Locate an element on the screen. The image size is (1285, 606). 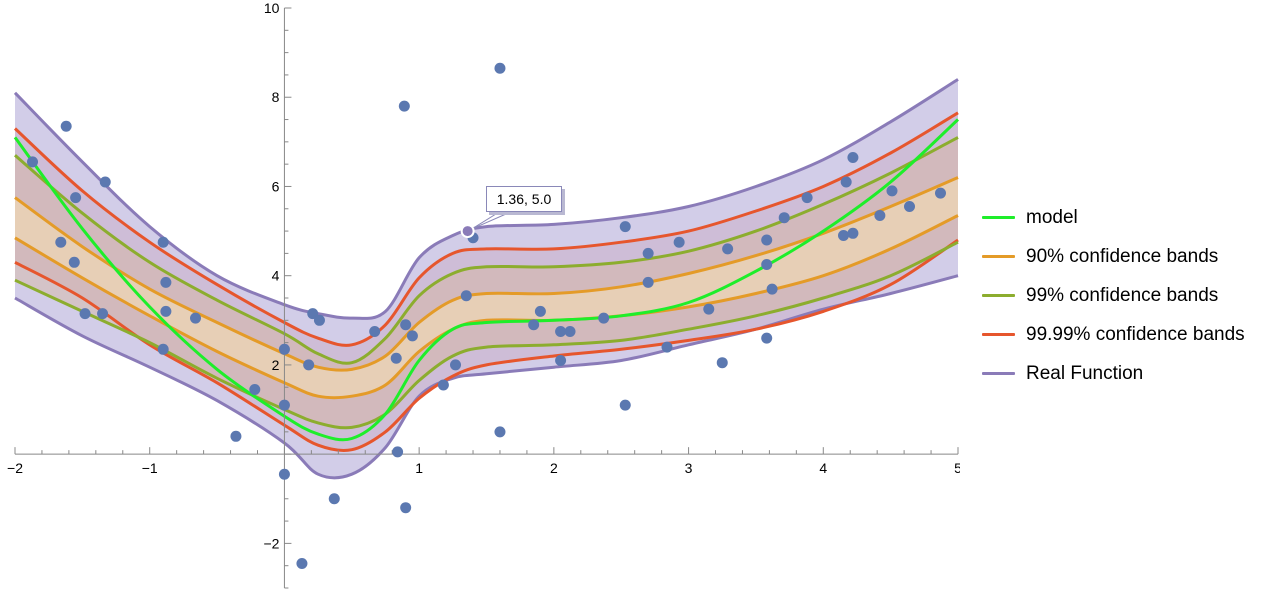
legend-label: 99% confidence bands is located at coordinates (1122, 295).